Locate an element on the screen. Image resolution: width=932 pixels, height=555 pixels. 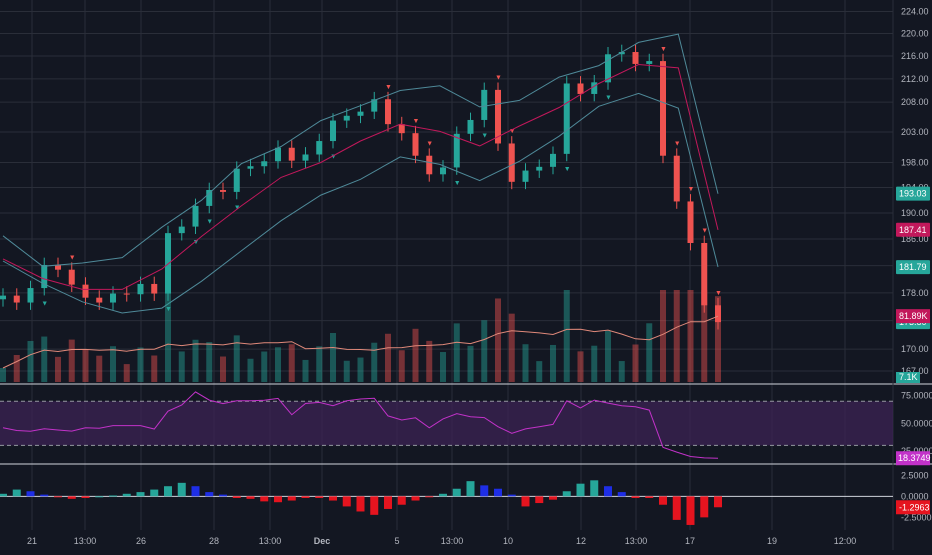
x-tick-label: 21 is located at coordinates (32, 541).